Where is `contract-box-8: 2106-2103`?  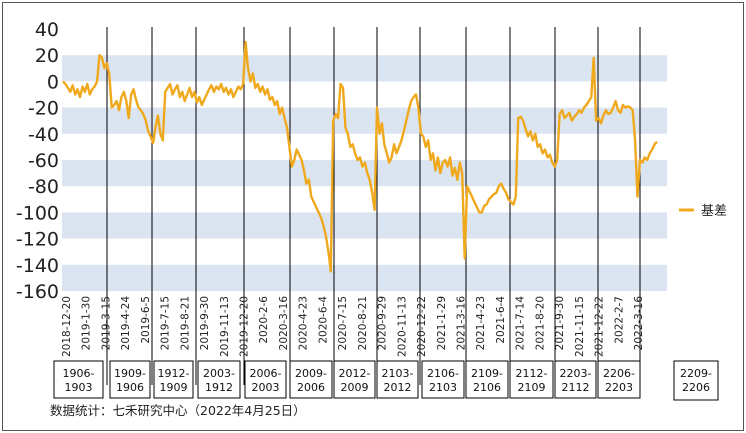
contract-box-8: 2106-2103 is located at coordinates (443, 379).